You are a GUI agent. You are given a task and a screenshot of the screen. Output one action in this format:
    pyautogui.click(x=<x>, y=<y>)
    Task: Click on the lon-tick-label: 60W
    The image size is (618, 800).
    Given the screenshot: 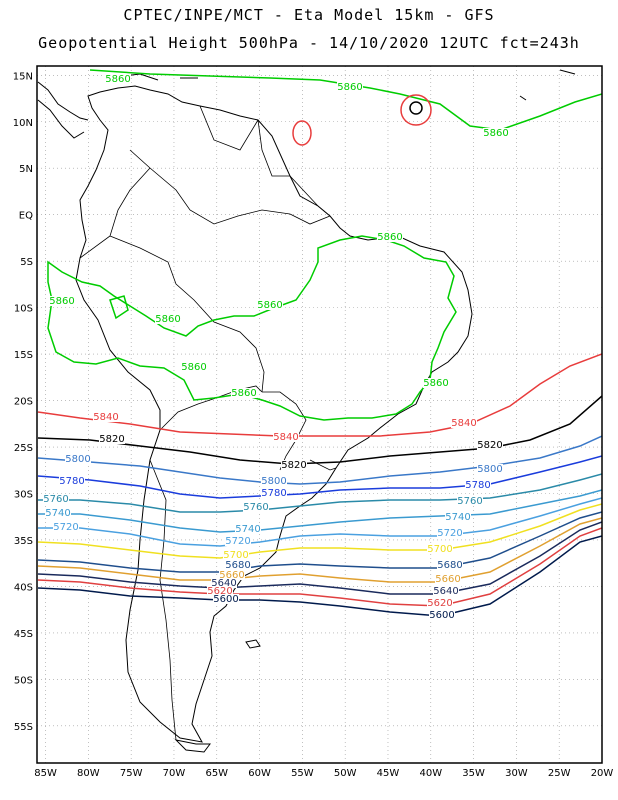 What is the action you would take?
    pyautogui.click(x=259, y=773)
    